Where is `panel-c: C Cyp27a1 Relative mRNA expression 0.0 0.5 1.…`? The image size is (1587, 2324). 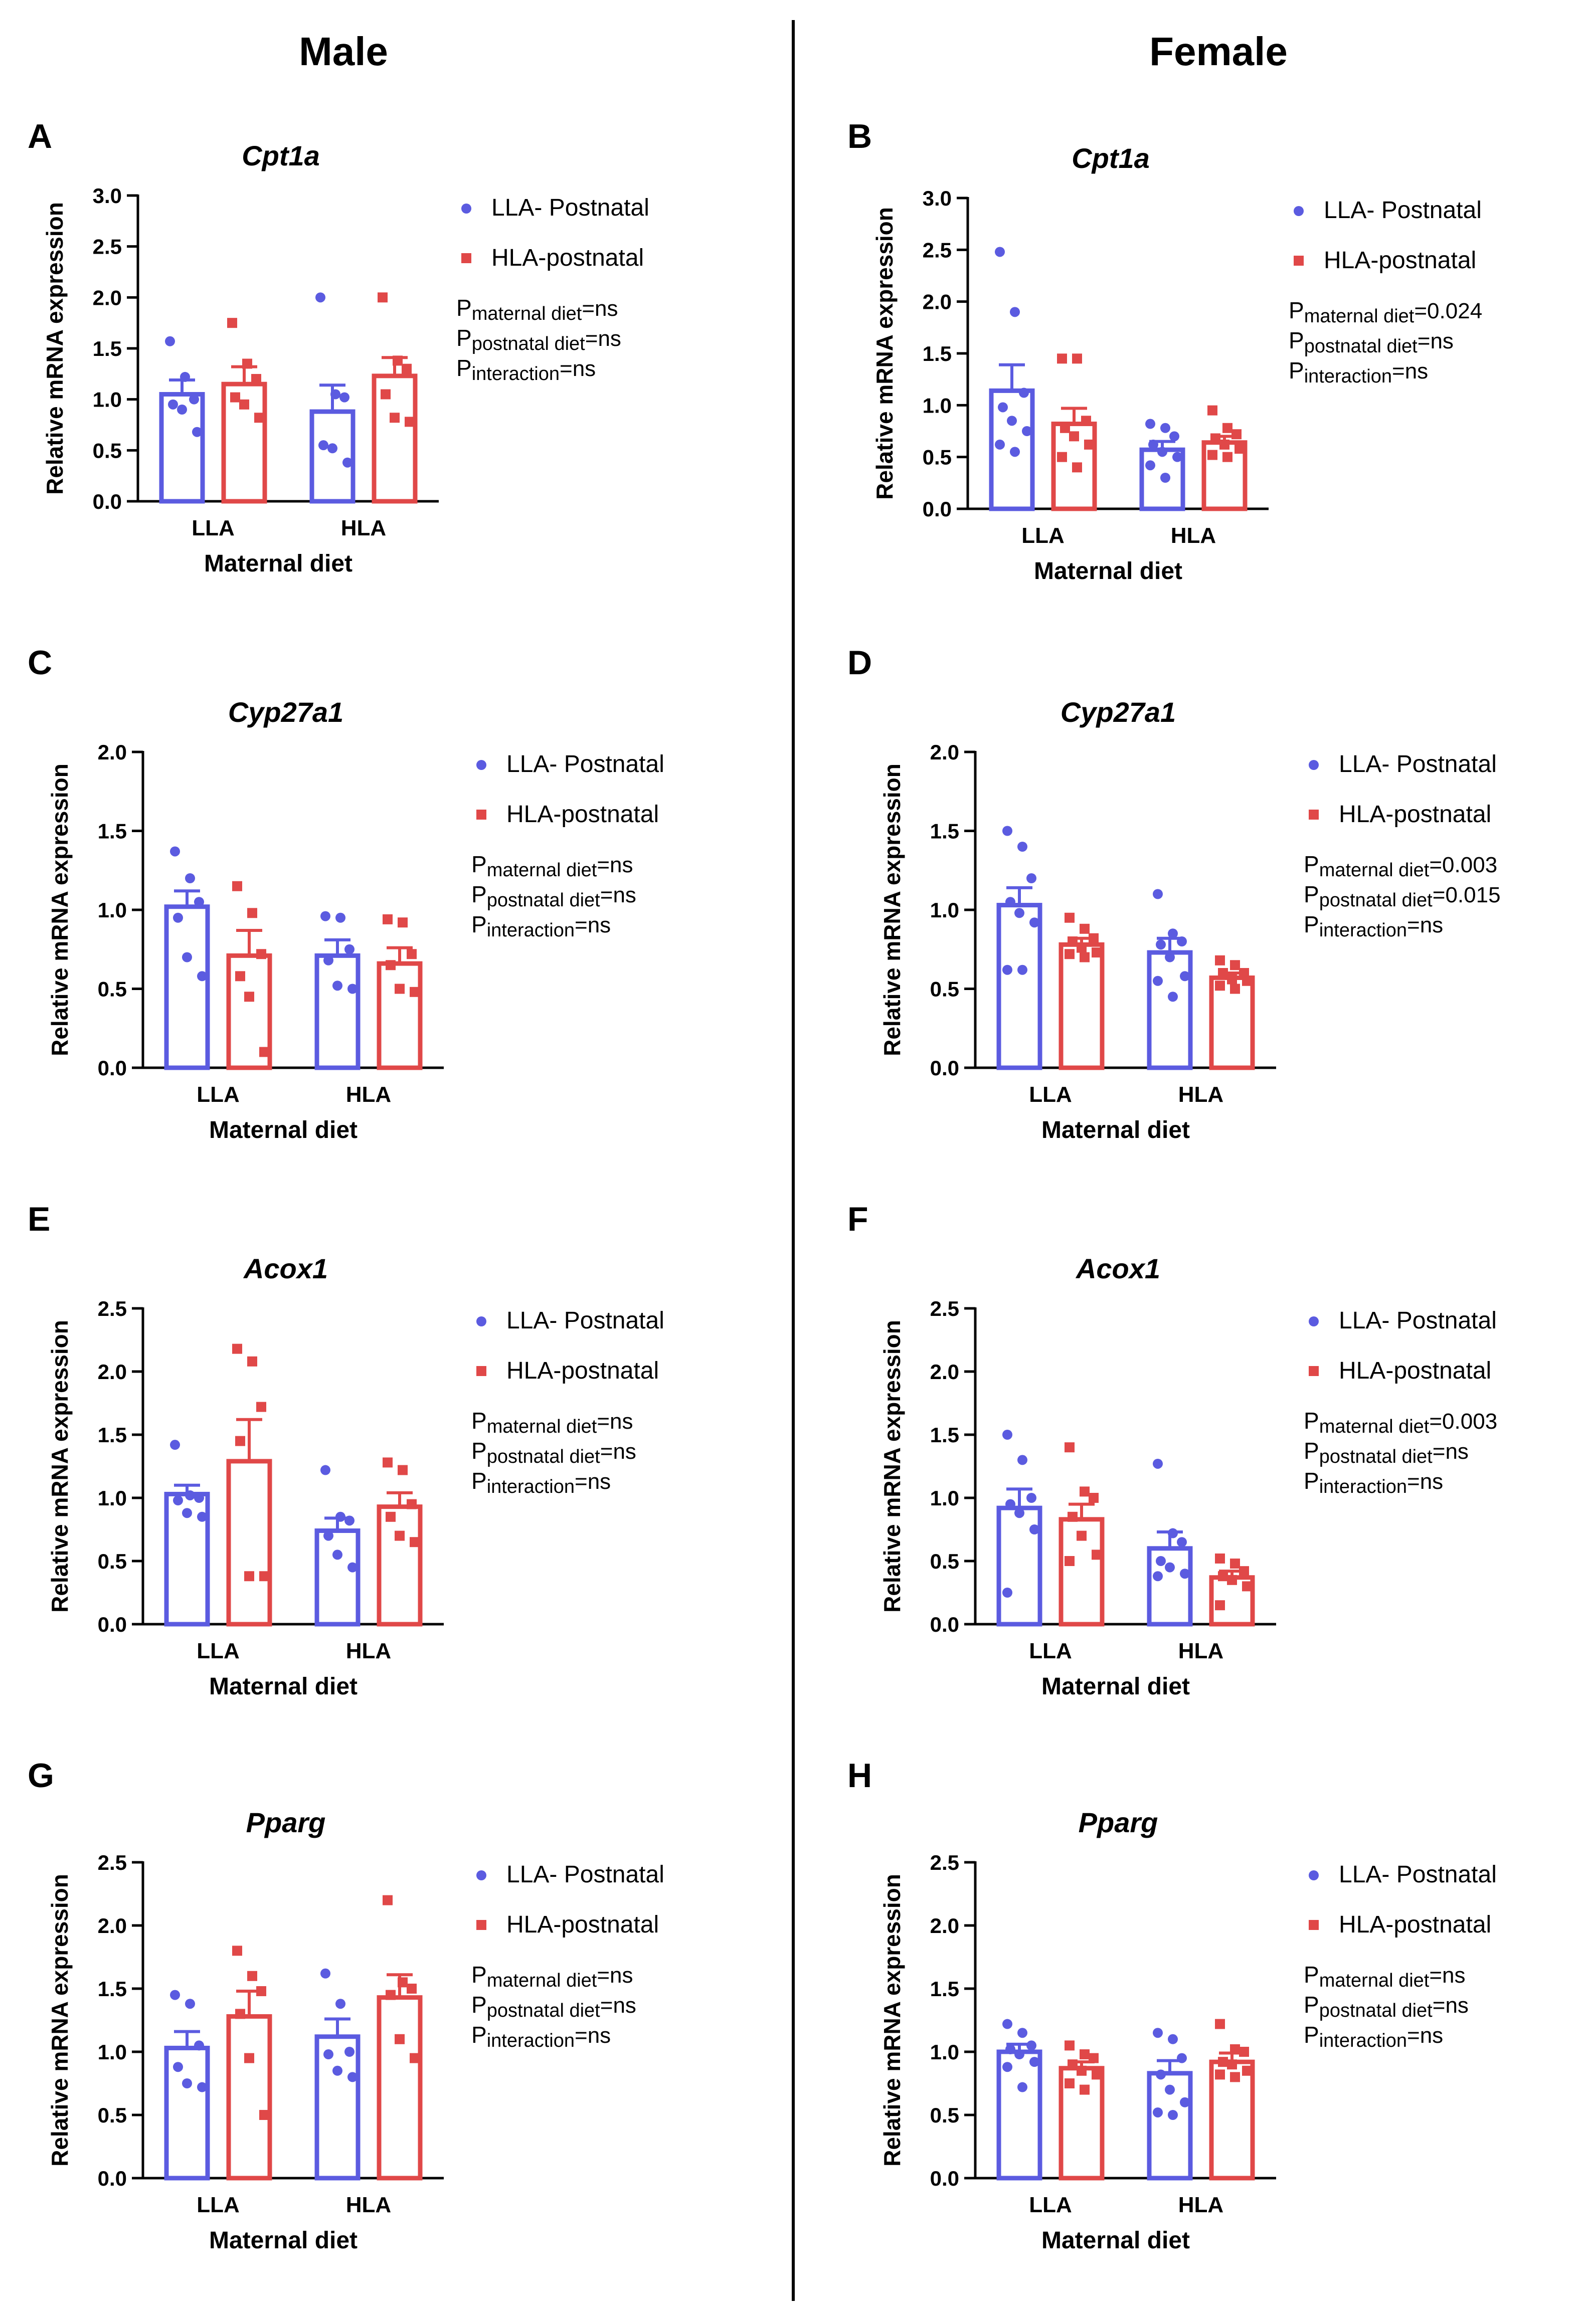 panel-c: C Cyp27a1 Relative mRNA expression 0.0 0.5 1.… is located at coordinates (346, 893).